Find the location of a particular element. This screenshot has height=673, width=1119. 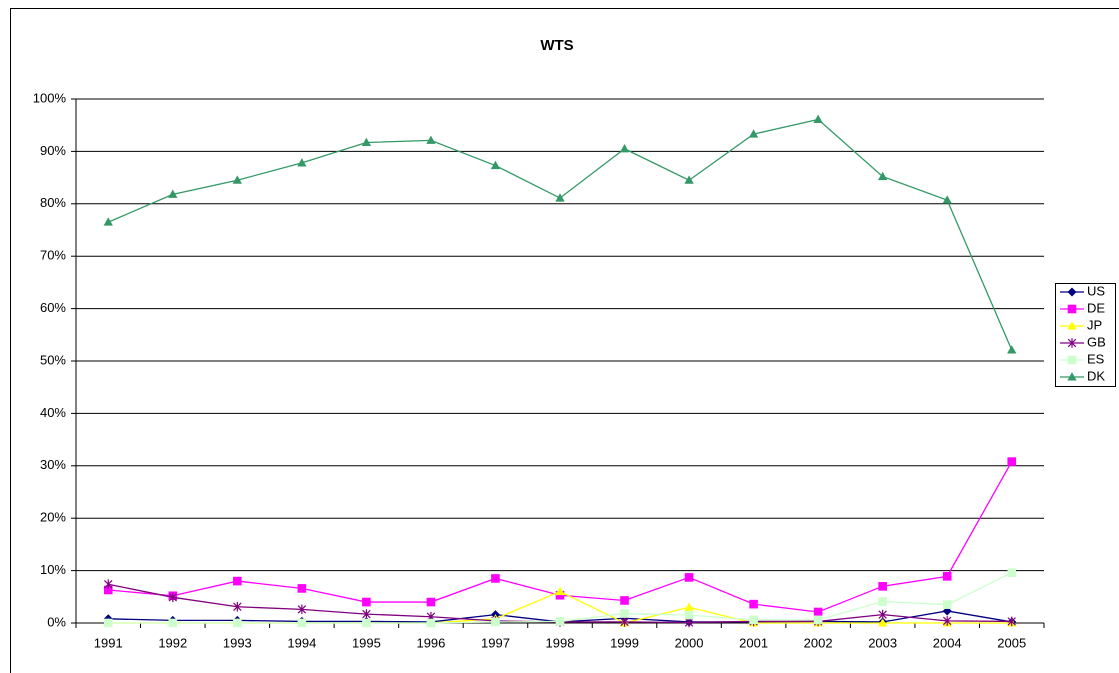

legend-label: DK is located at coordinates (1096, 375).